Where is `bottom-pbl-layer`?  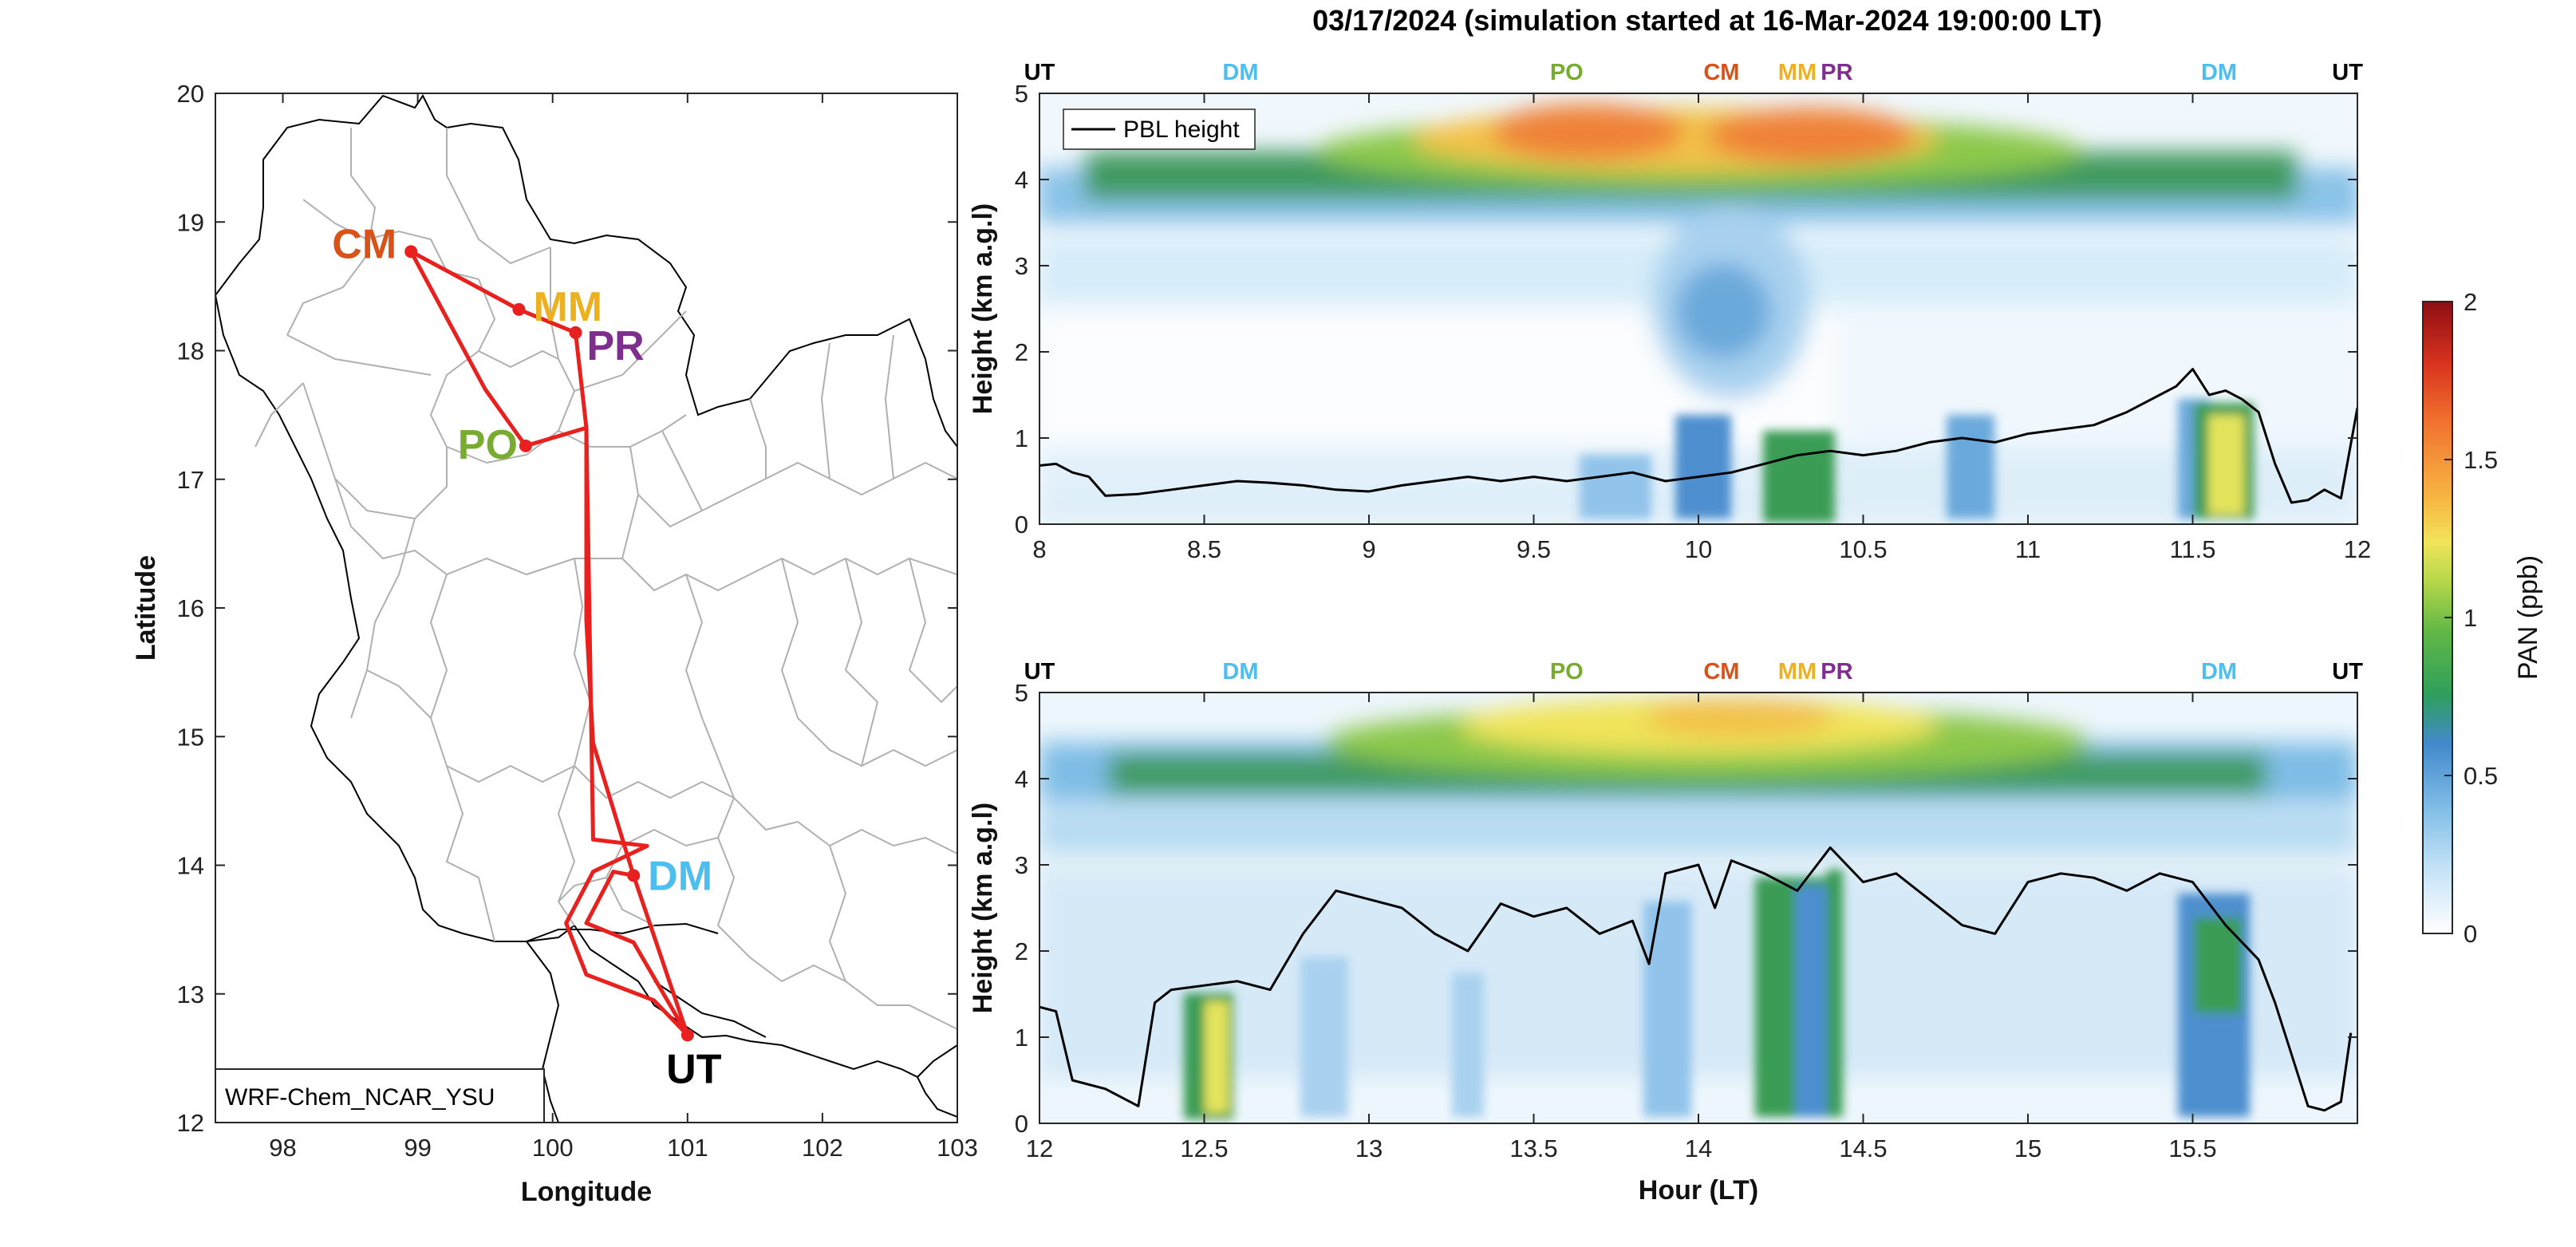 bottom-pbl-layer is located at coordinates (1696, 979).